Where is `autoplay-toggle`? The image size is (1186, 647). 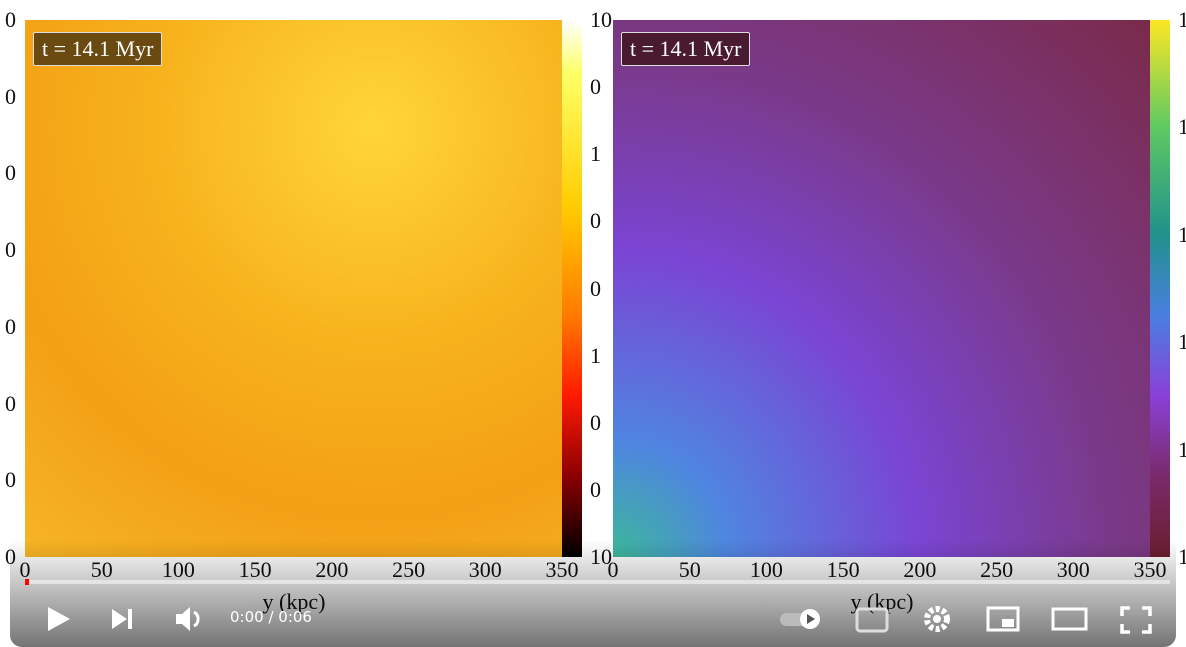
autoplay-toggle is located at coordinates (800, 619).